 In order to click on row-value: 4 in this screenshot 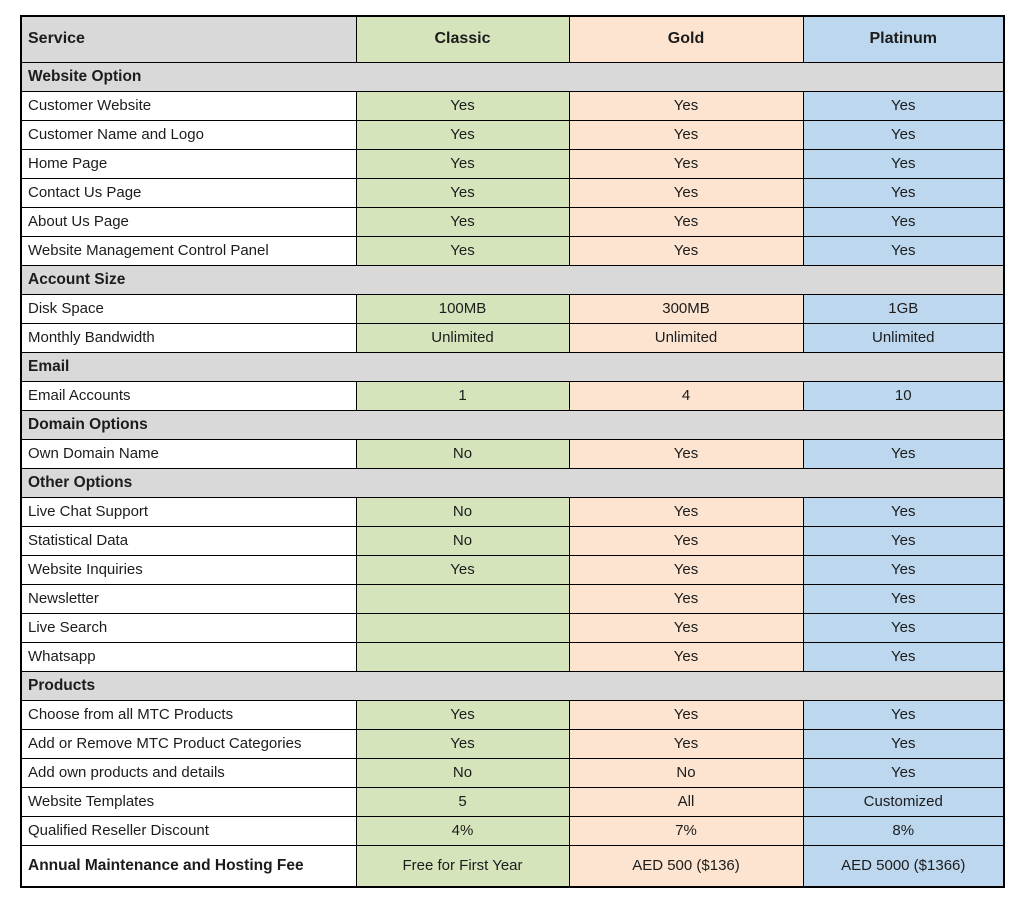, I will do `click(686, 395)`.